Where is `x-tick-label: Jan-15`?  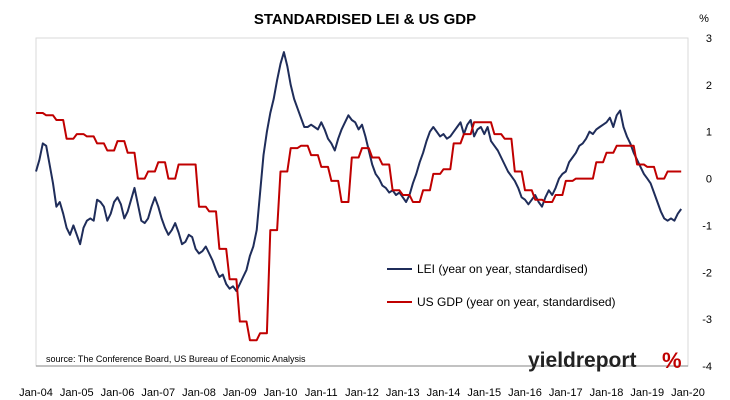 x-tick-label: Jan-15 is located at coordinates (484, 393).